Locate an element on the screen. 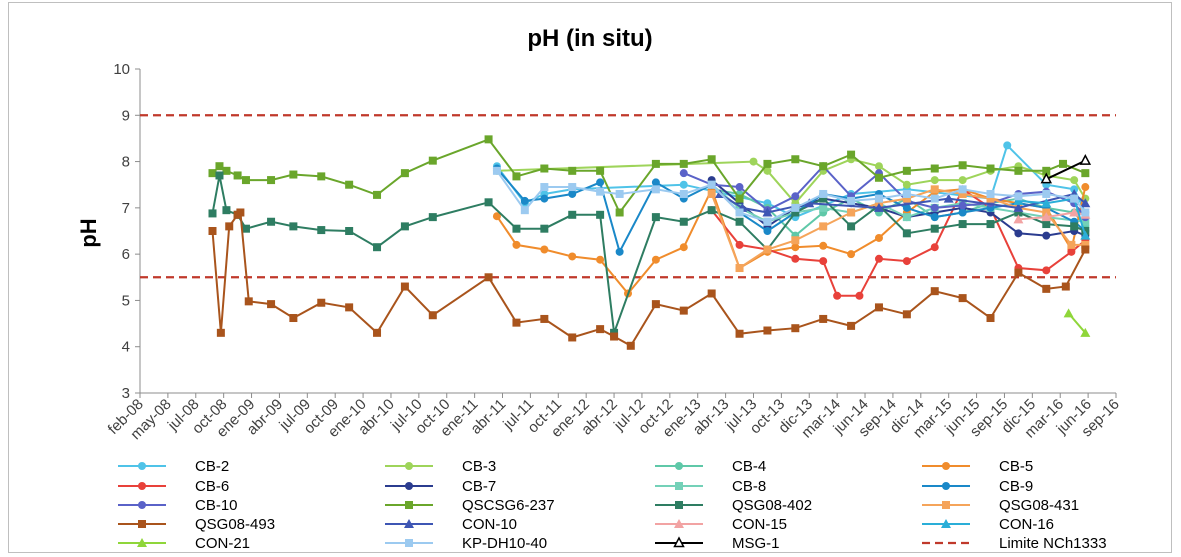  legend-label: CB-3 is located at coordinates (479, 466).